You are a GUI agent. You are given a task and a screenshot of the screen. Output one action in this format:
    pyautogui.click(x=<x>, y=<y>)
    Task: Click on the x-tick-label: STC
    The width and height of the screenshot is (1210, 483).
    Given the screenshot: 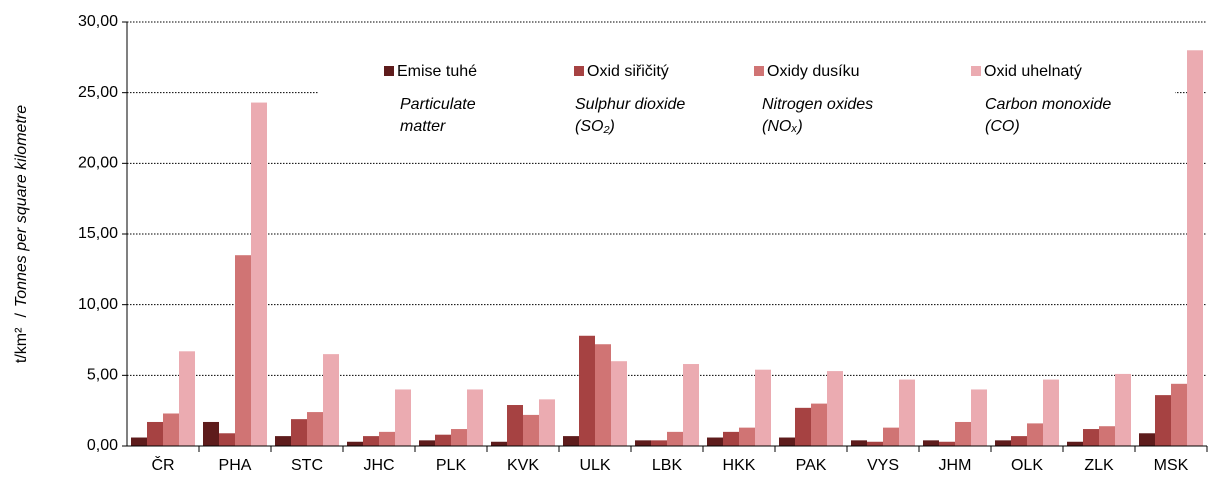 What is the action you would take?
    pyautogui.click(x=307, y=465)
    